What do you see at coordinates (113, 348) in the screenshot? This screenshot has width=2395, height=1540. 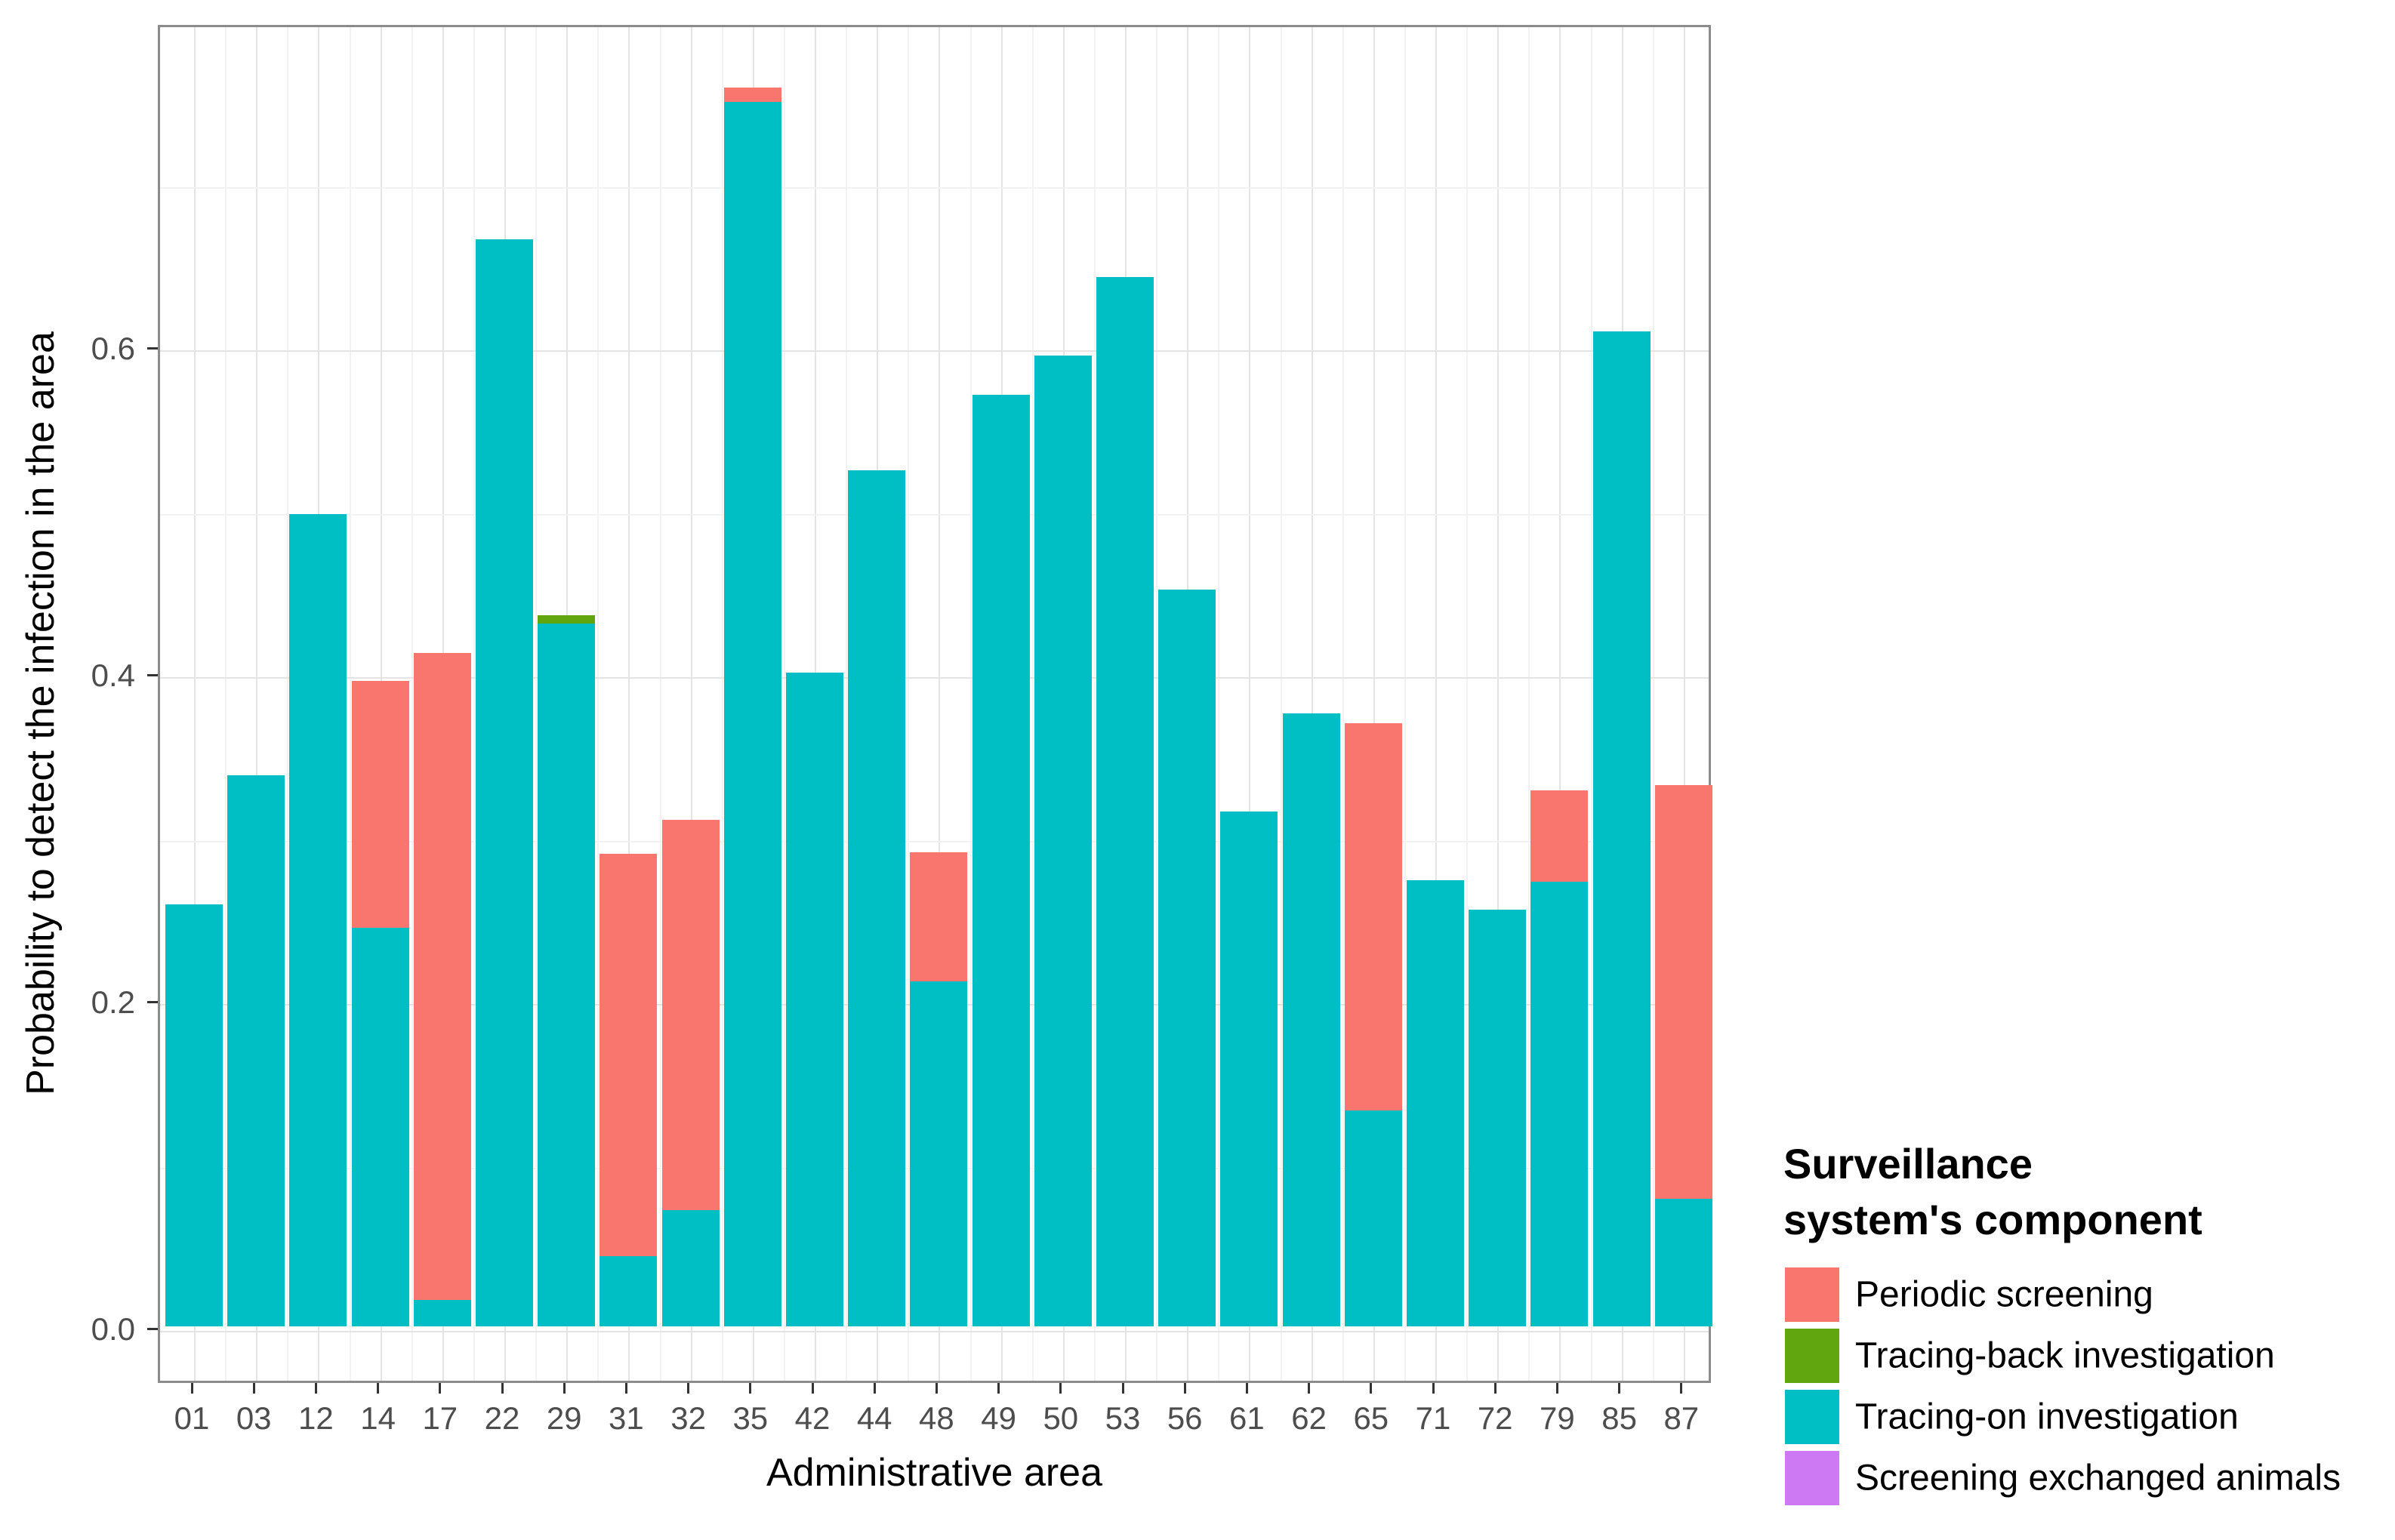 I see `y-tick-label: 0.6` at bounding box center [113, 348].